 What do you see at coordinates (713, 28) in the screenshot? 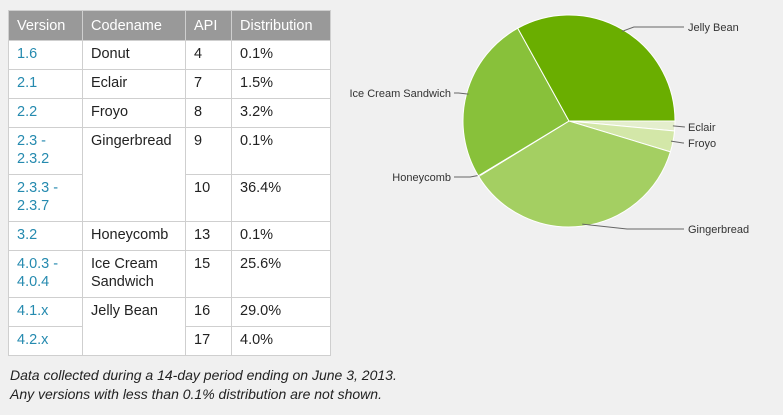
I see `slice-label-jelly-bean: Jelly Bean` at bounding box center [713, 28].